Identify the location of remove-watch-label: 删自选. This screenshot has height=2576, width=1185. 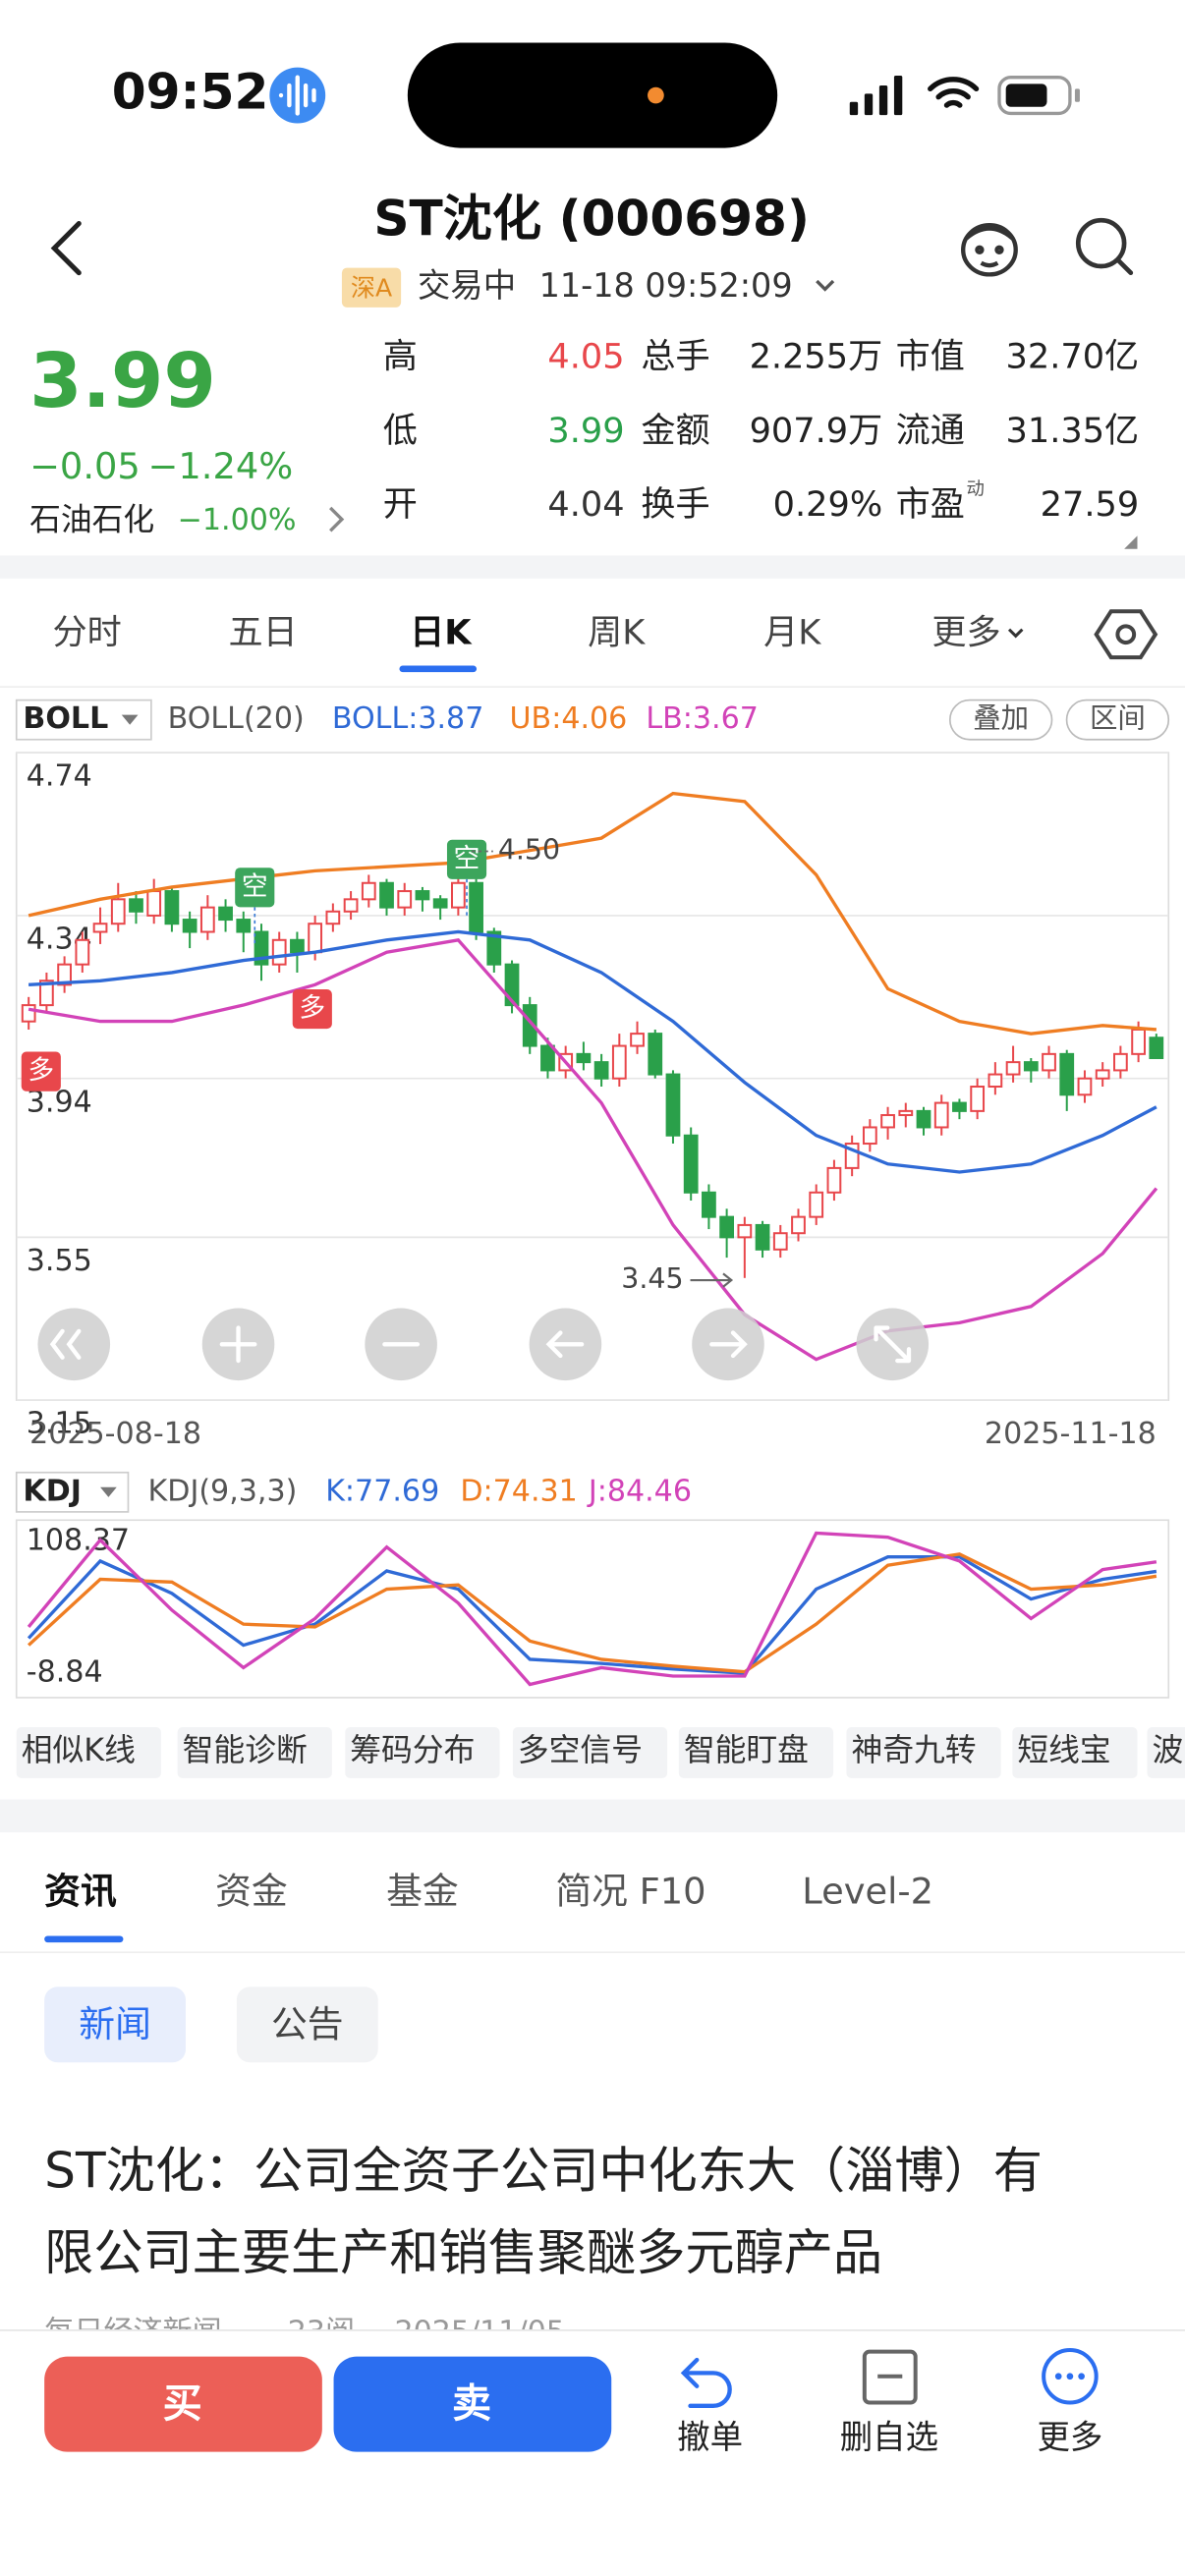
(889, 2437).